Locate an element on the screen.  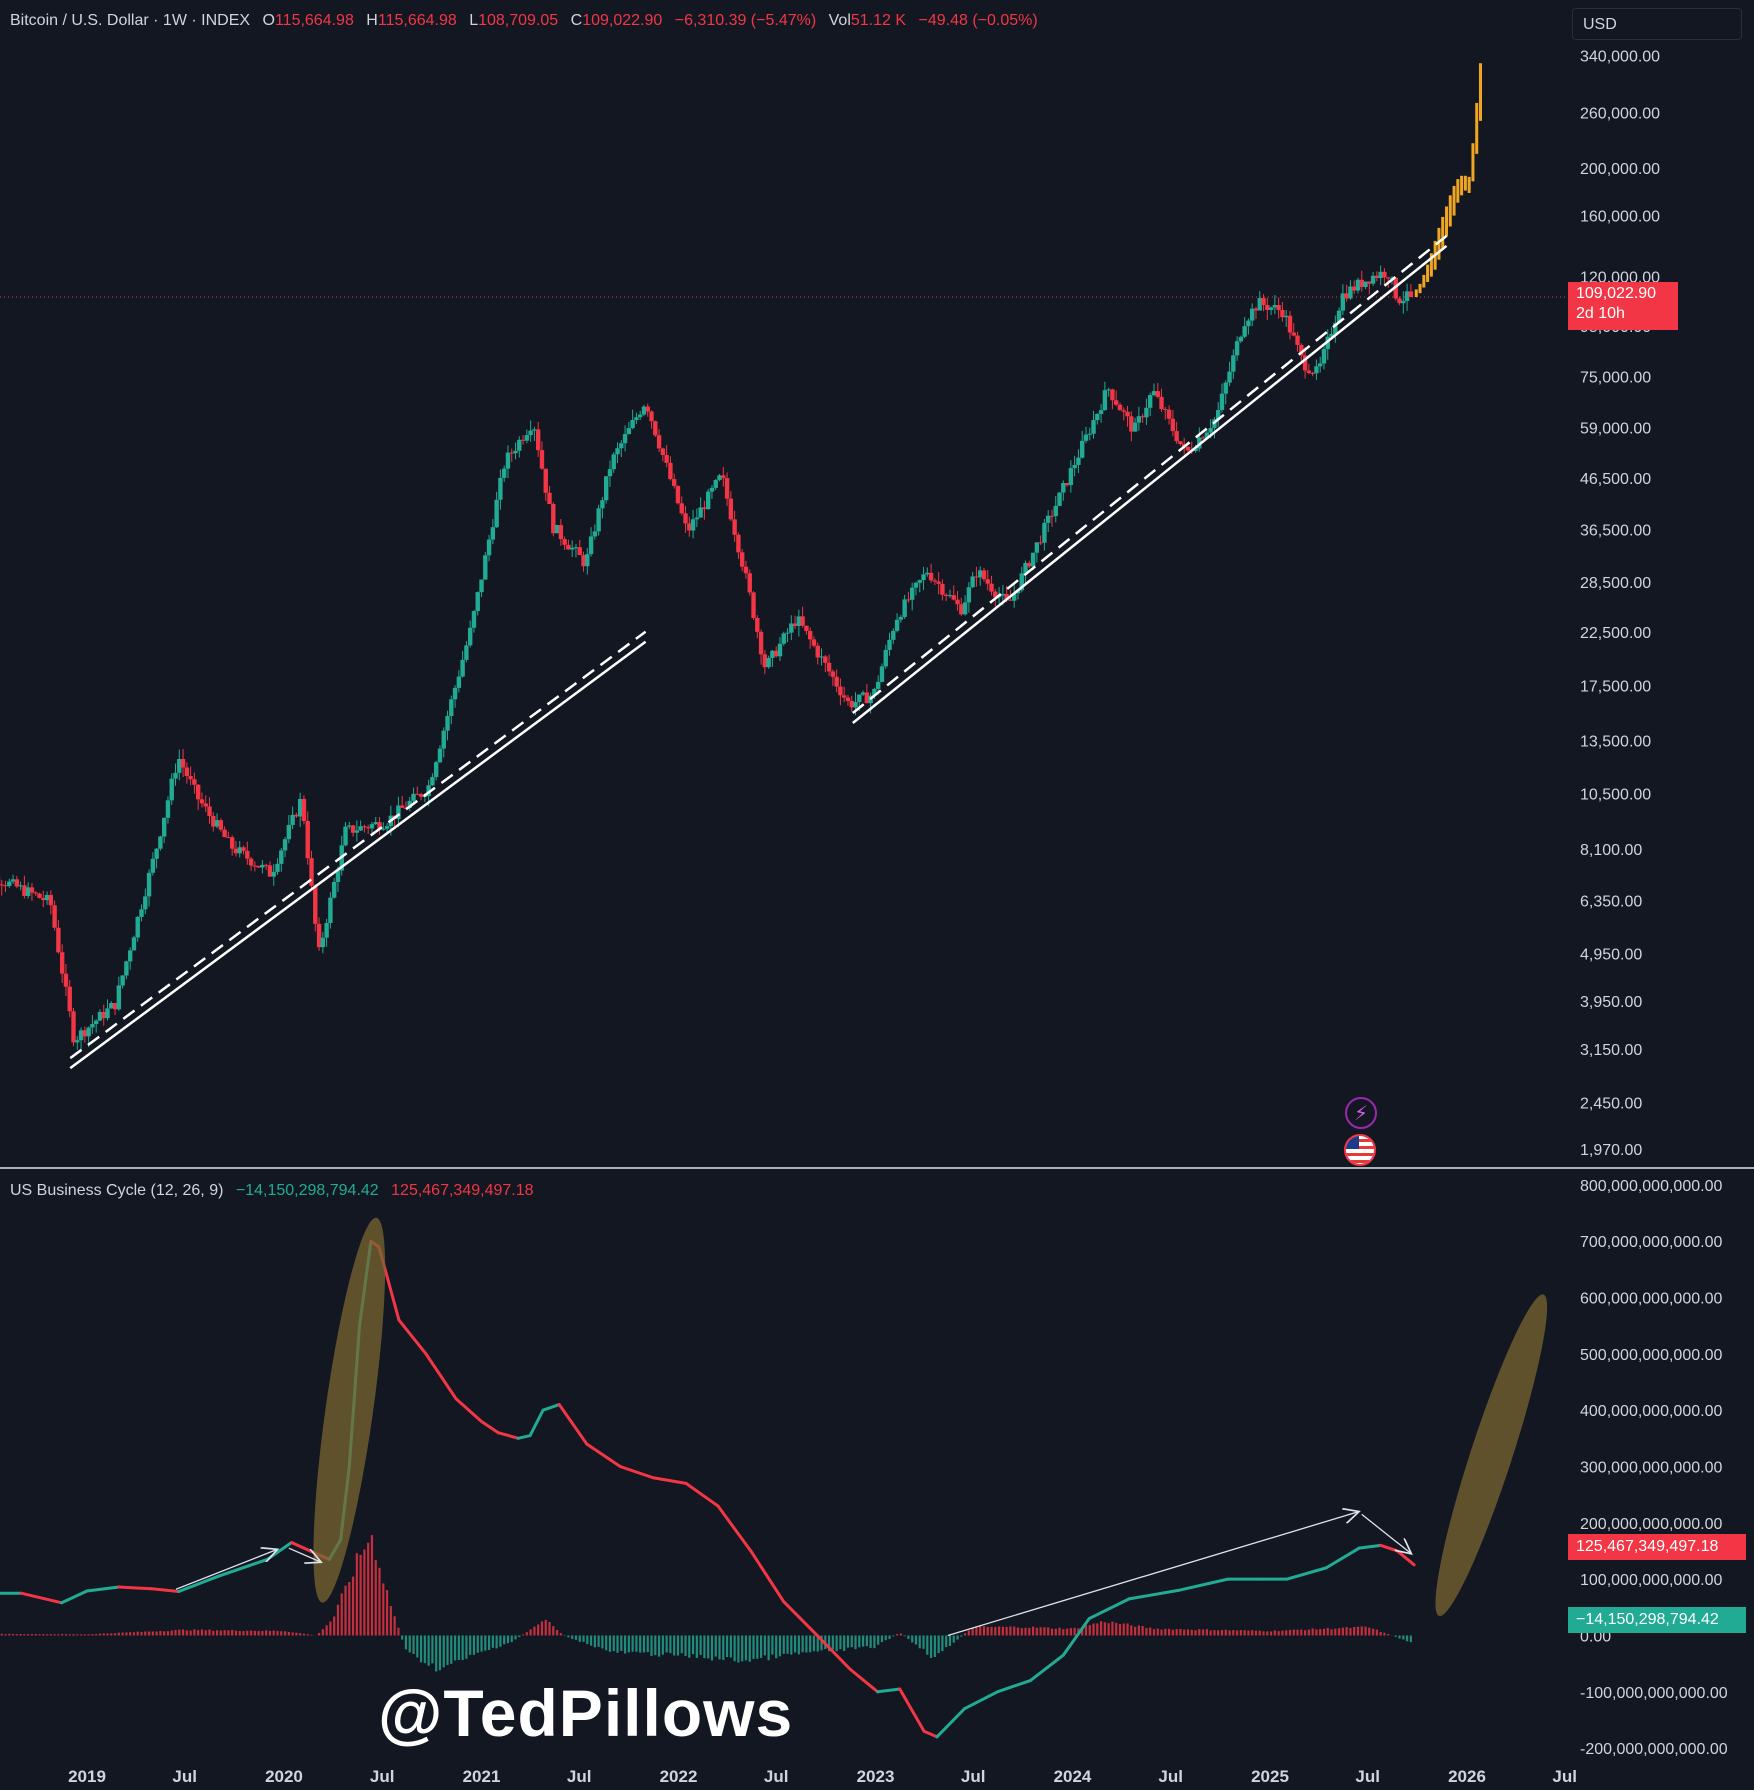
bolt-icon: ⚡ is located at coordinates (1361, 1113).